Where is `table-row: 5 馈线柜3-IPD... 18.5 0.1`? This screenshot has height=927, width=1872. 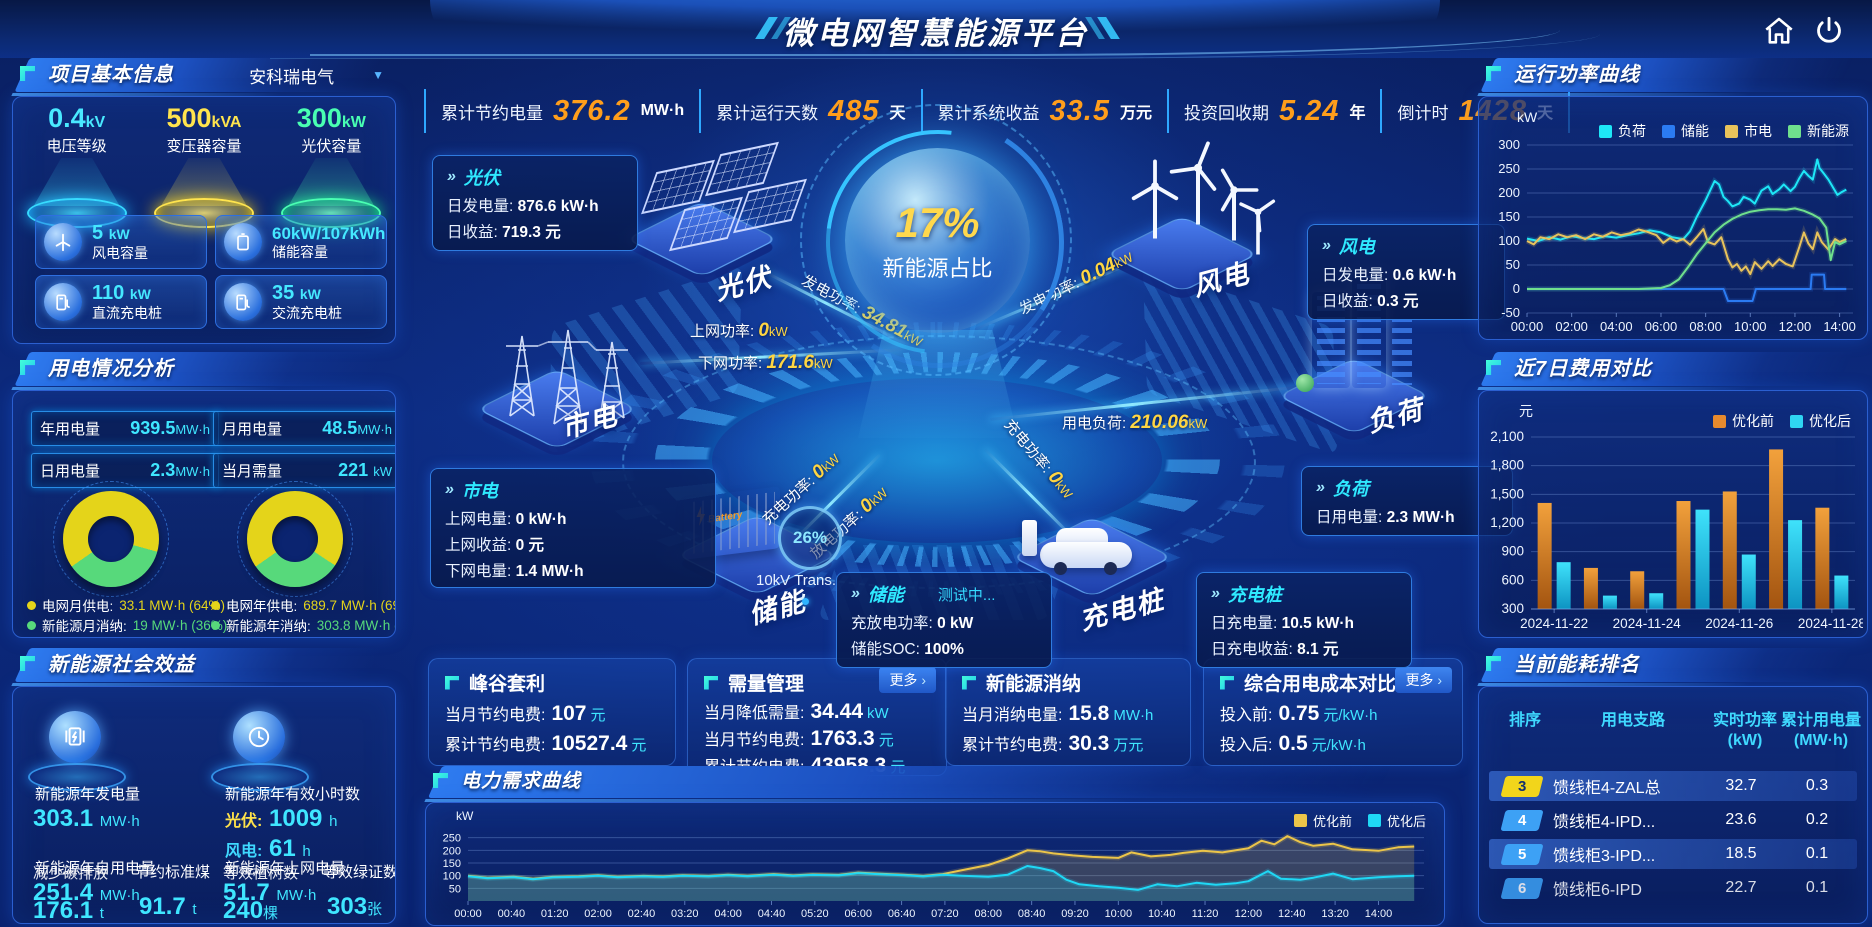
table-row: 5 馈线柜3-IPD... 18.5 0.1 is located at coordinates (1673, 854).